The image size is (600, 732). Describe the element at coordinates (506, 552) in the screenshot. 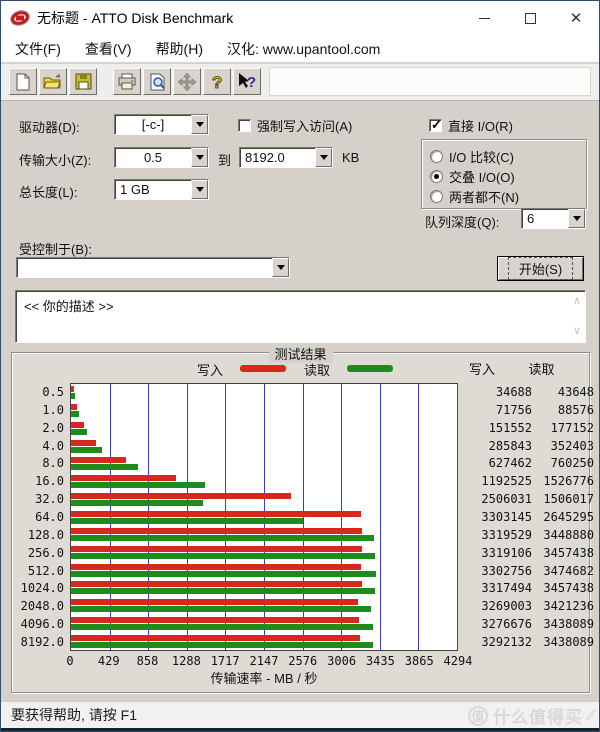

I see `write-value: 3319106` at that location.